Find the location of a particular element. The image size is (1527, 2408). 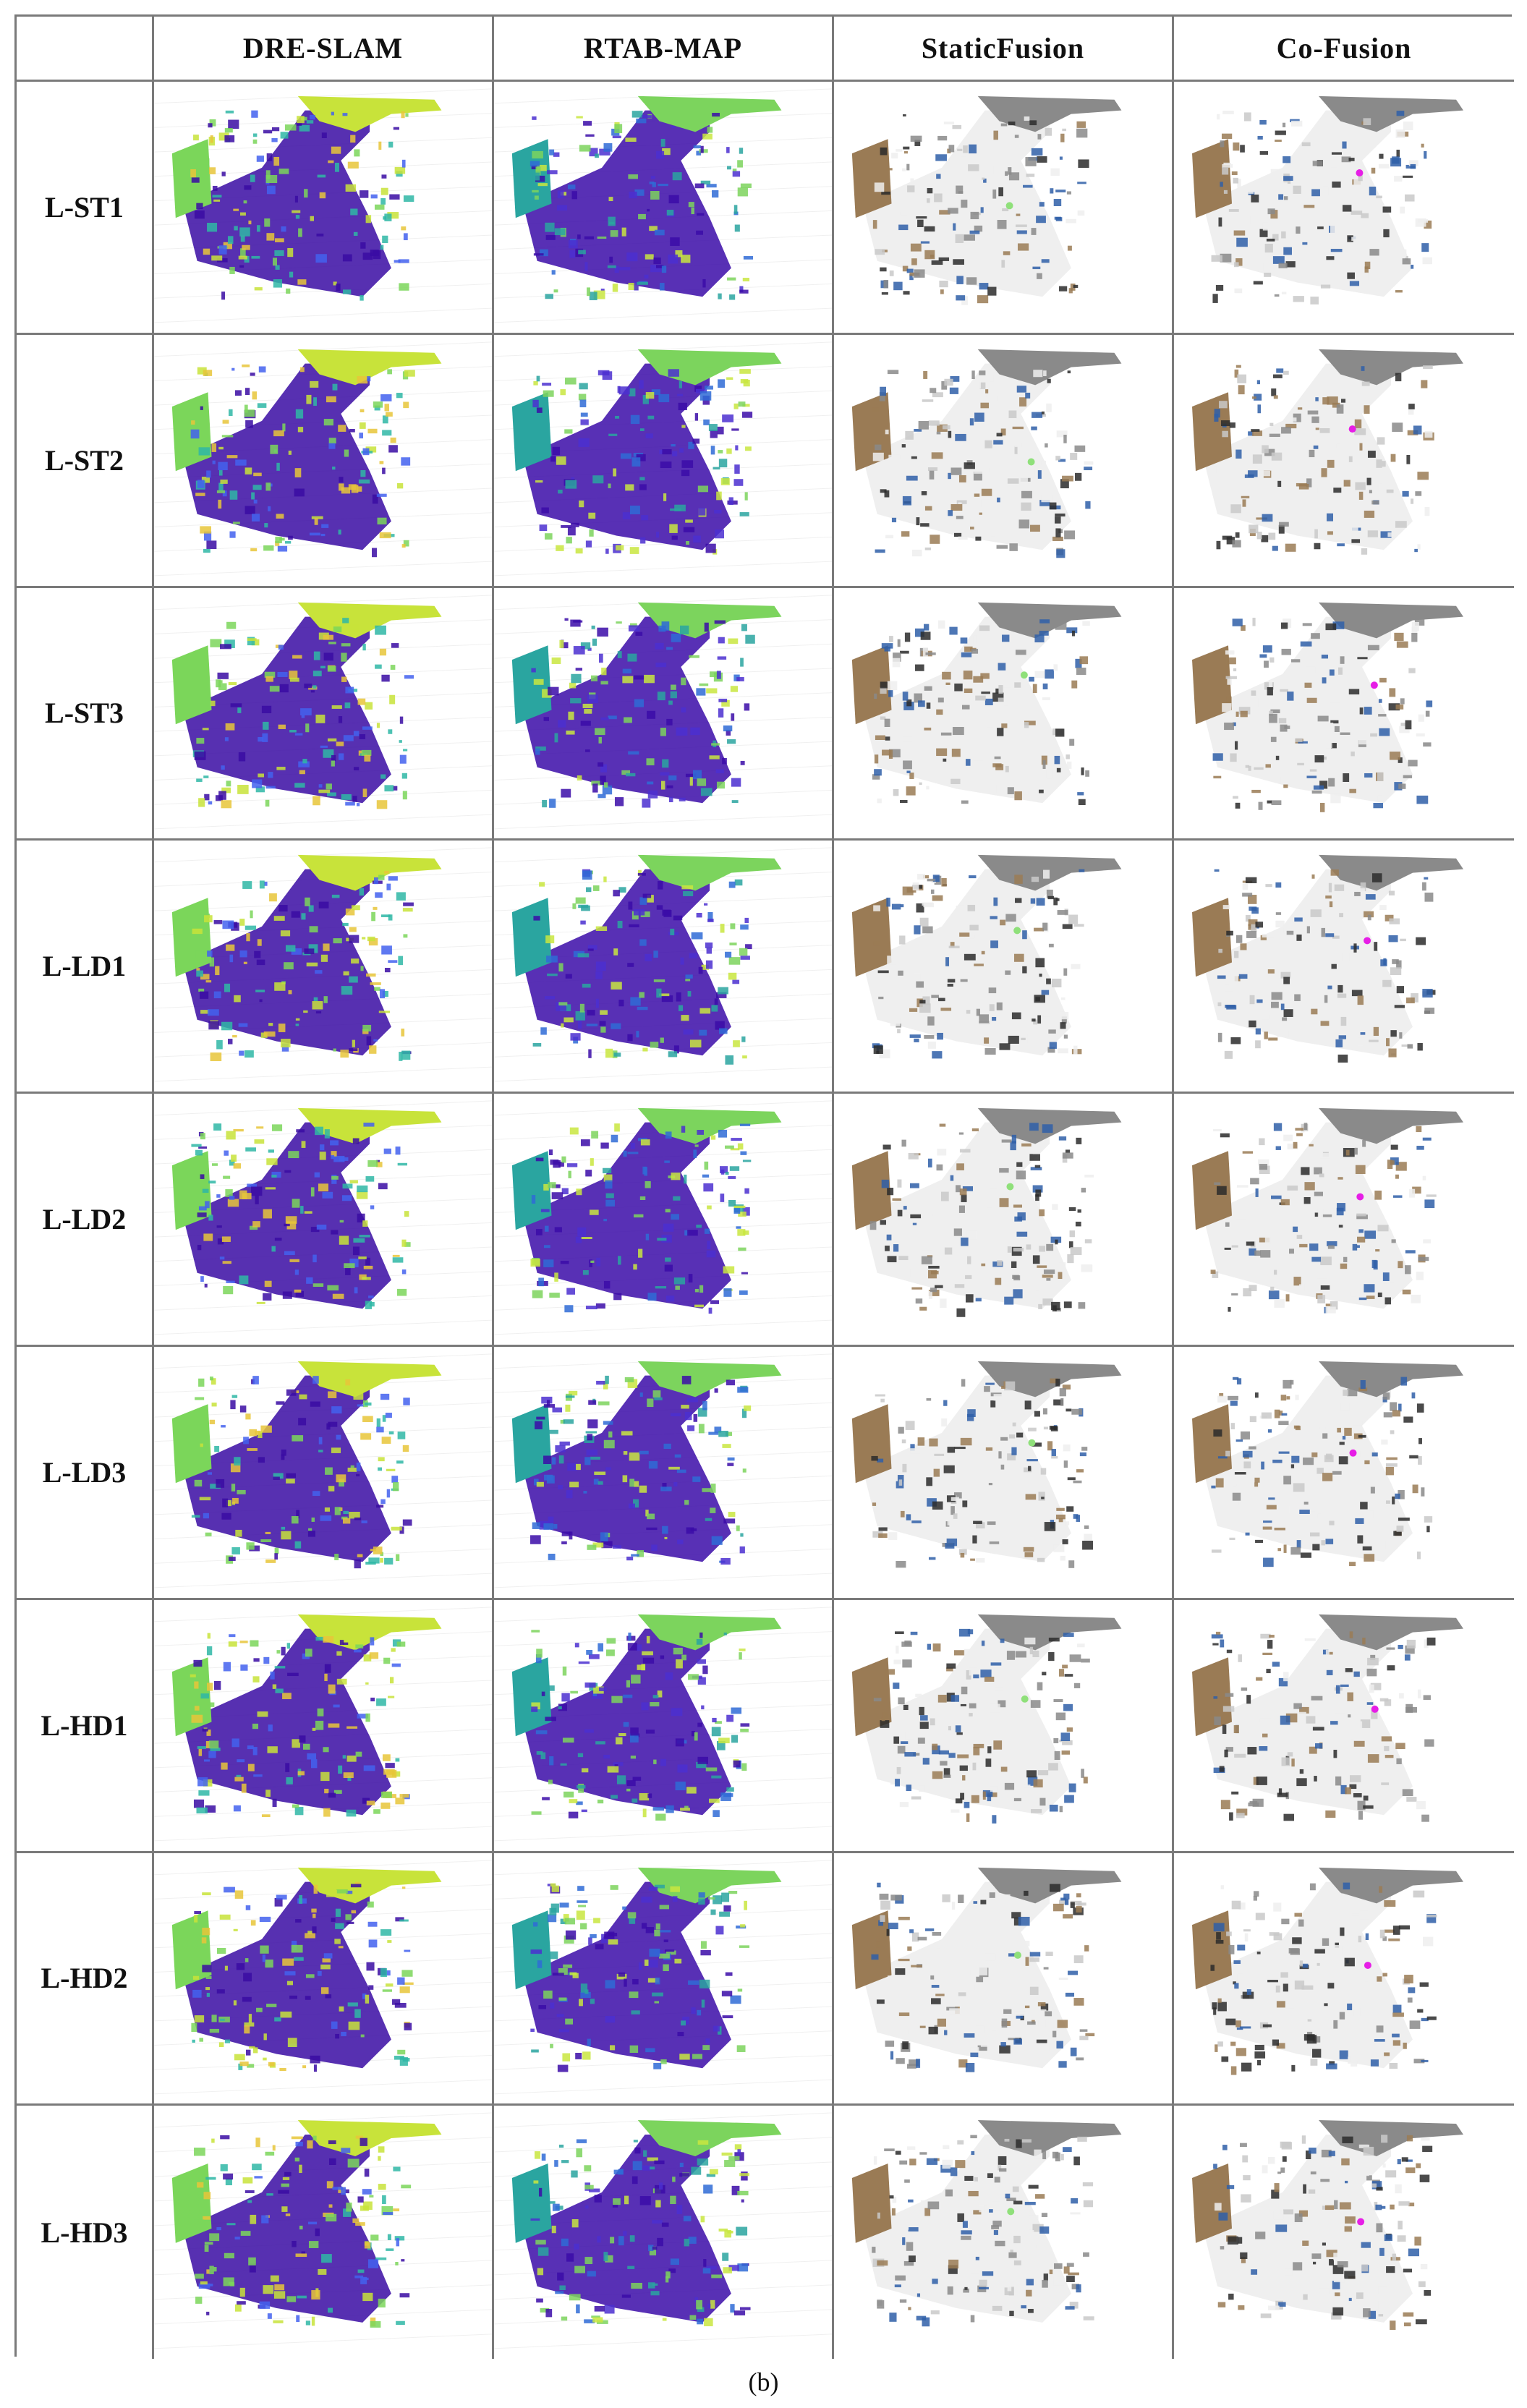

header-staticfusion: StaticFusion is located at coordinates (1004, 49).